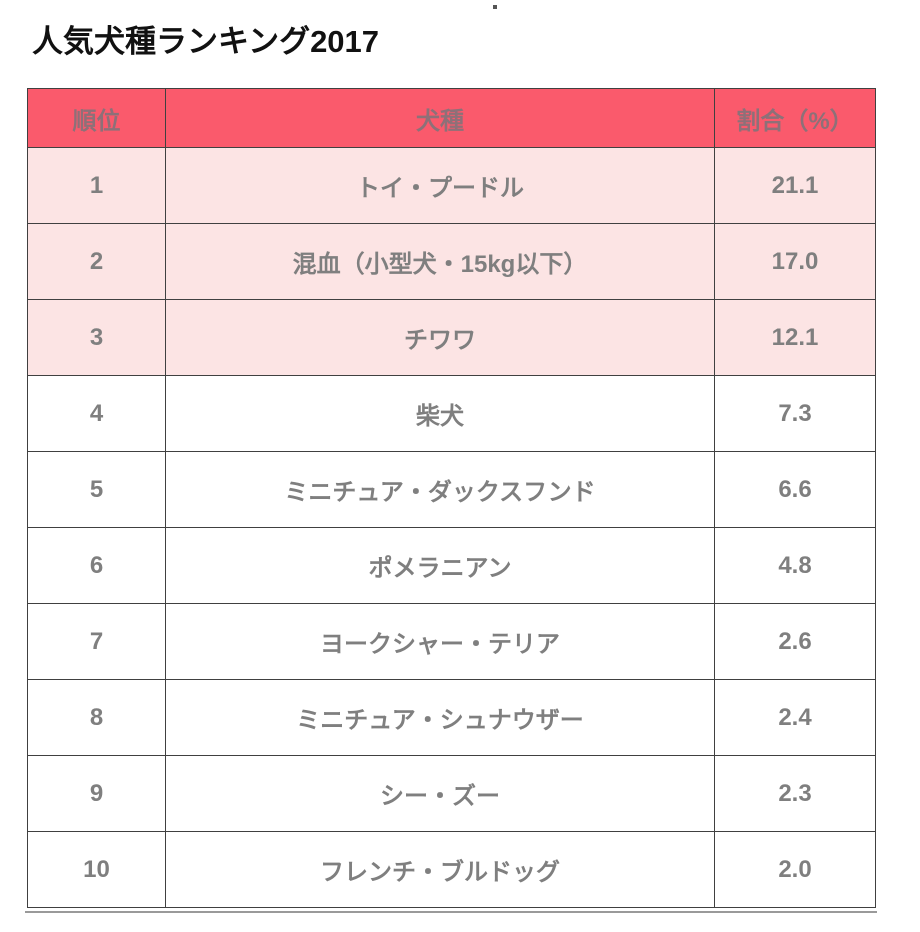 The image size is (920, 932). Describe the element at coordinates (96, 869) in the screenshot. I see `cell-rank: 10` at that location.